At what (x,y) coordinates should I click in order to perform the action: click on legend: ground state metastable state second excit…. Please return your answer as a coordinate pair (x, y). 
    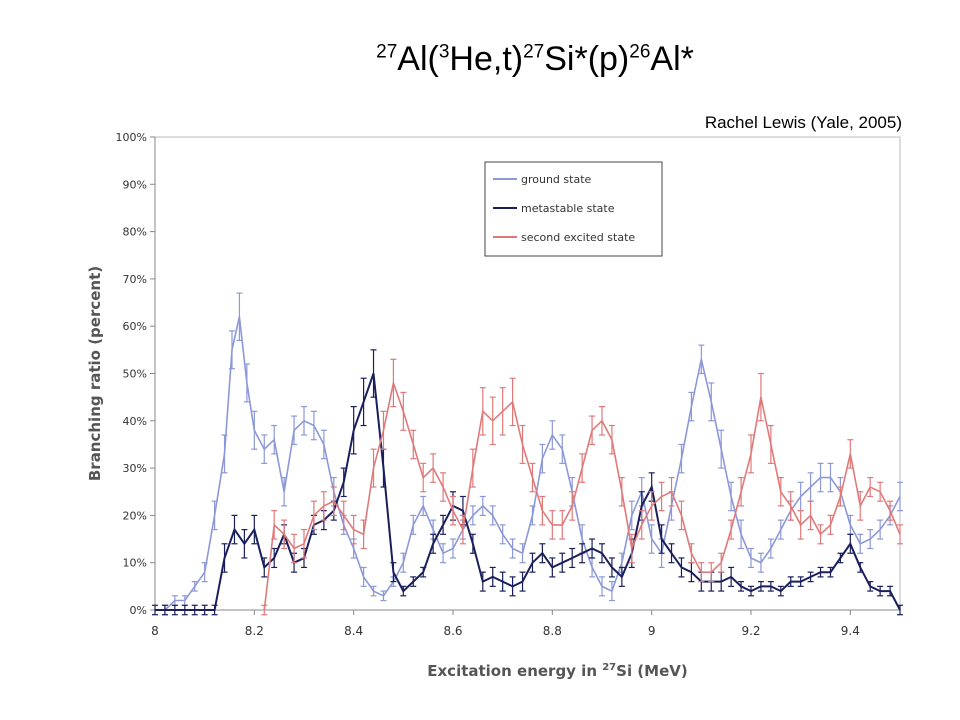
    Looking at the image, I should click on (573, 209).